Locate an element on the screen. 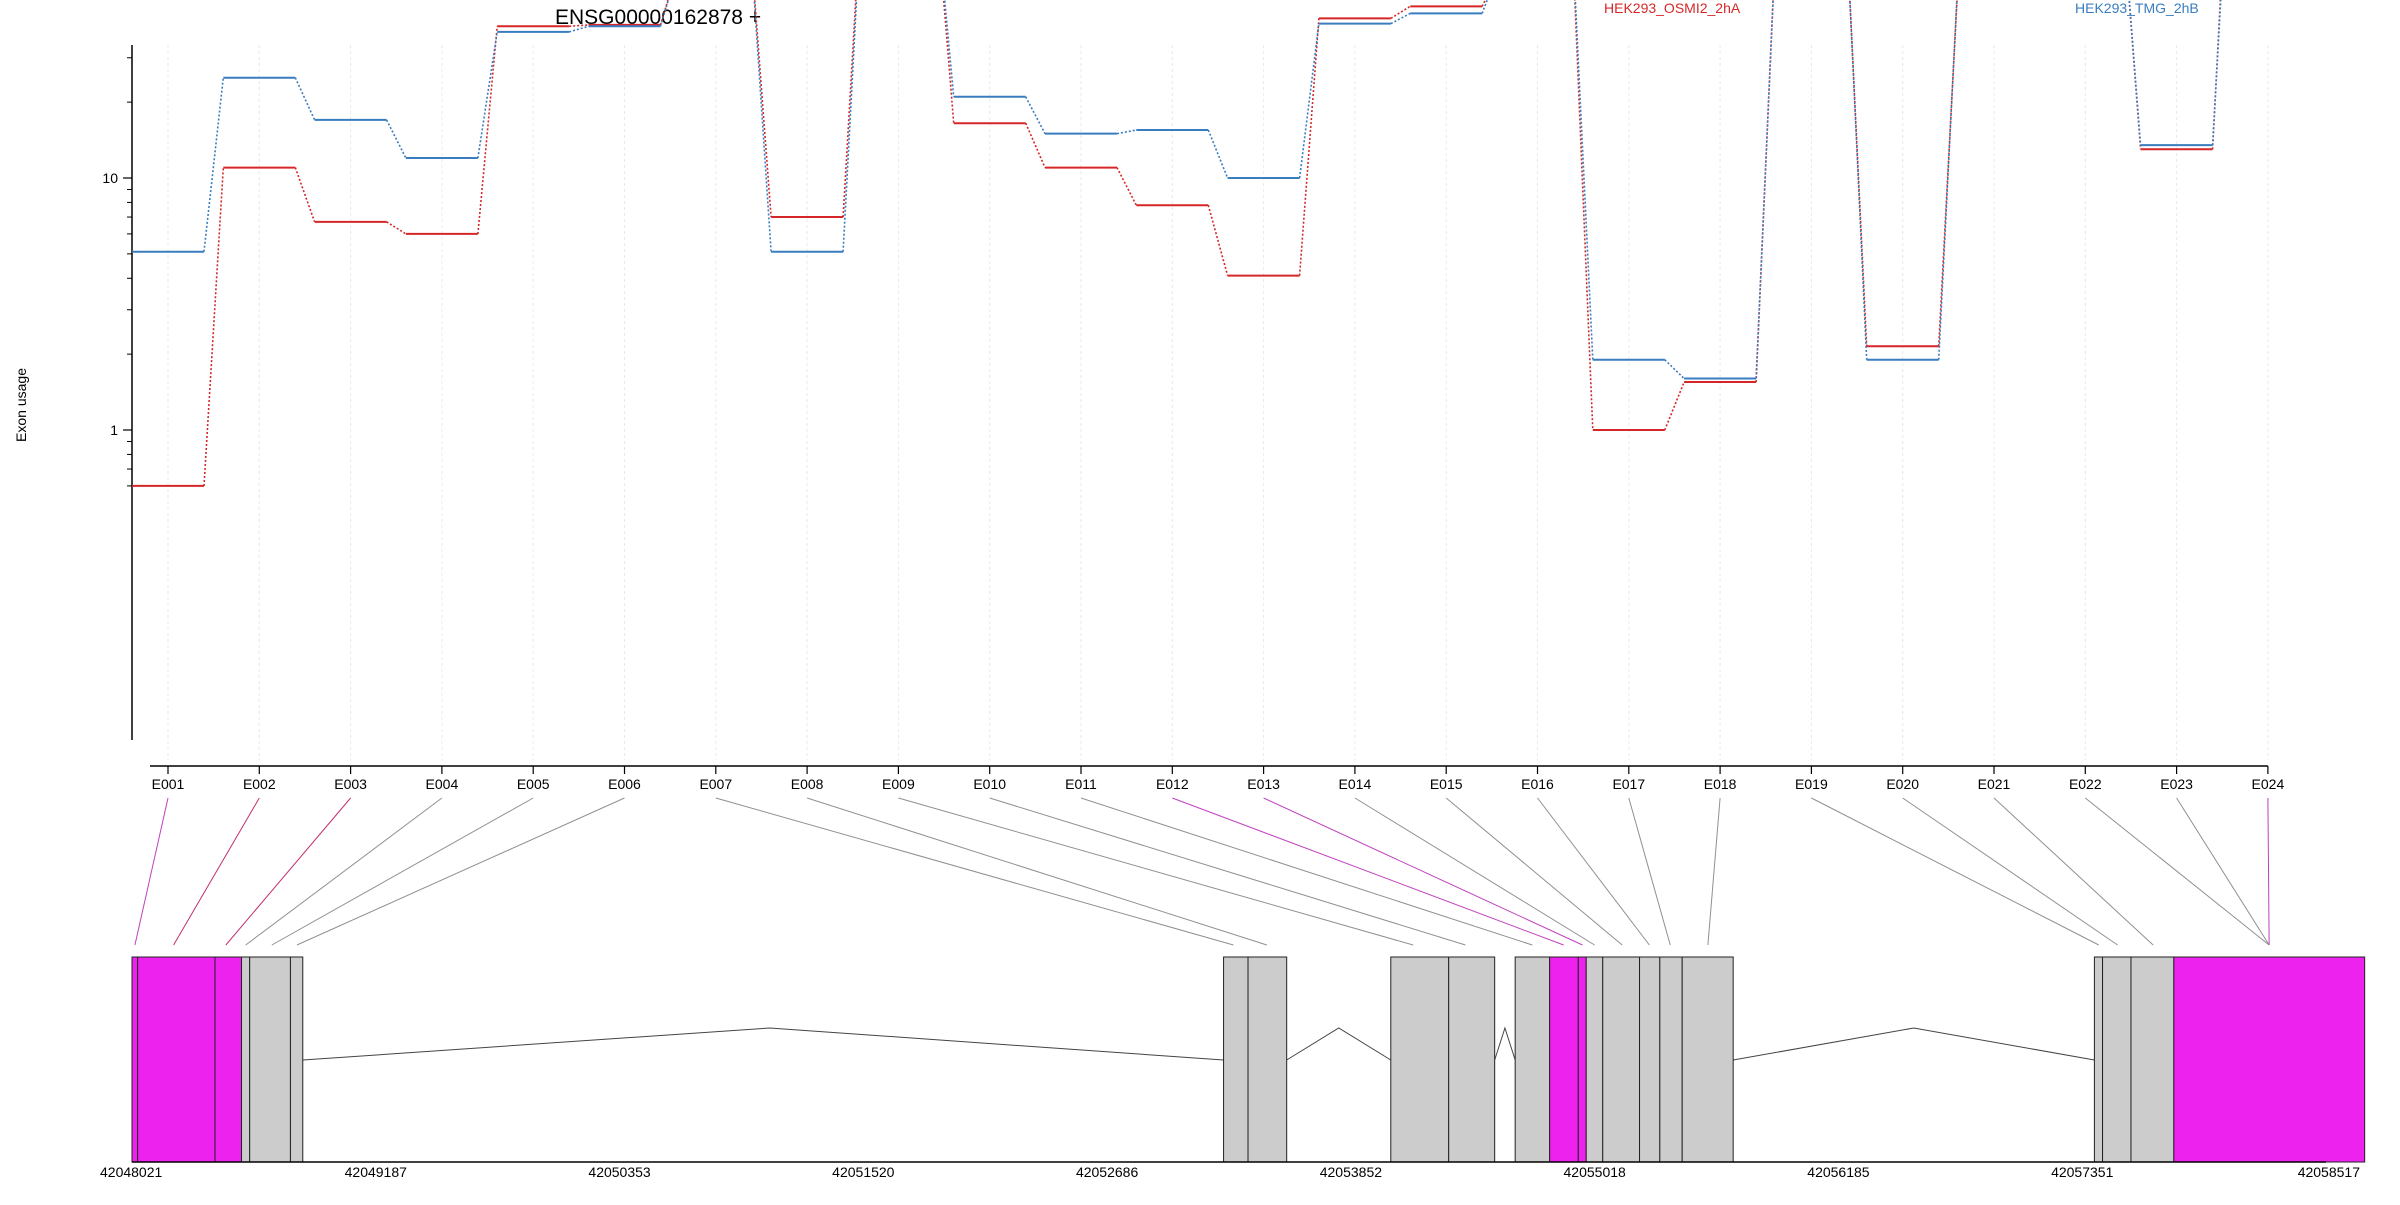 This screenshot has height=1205, width=2400. exon-connector-e003 is located at coordinates (288, 871).